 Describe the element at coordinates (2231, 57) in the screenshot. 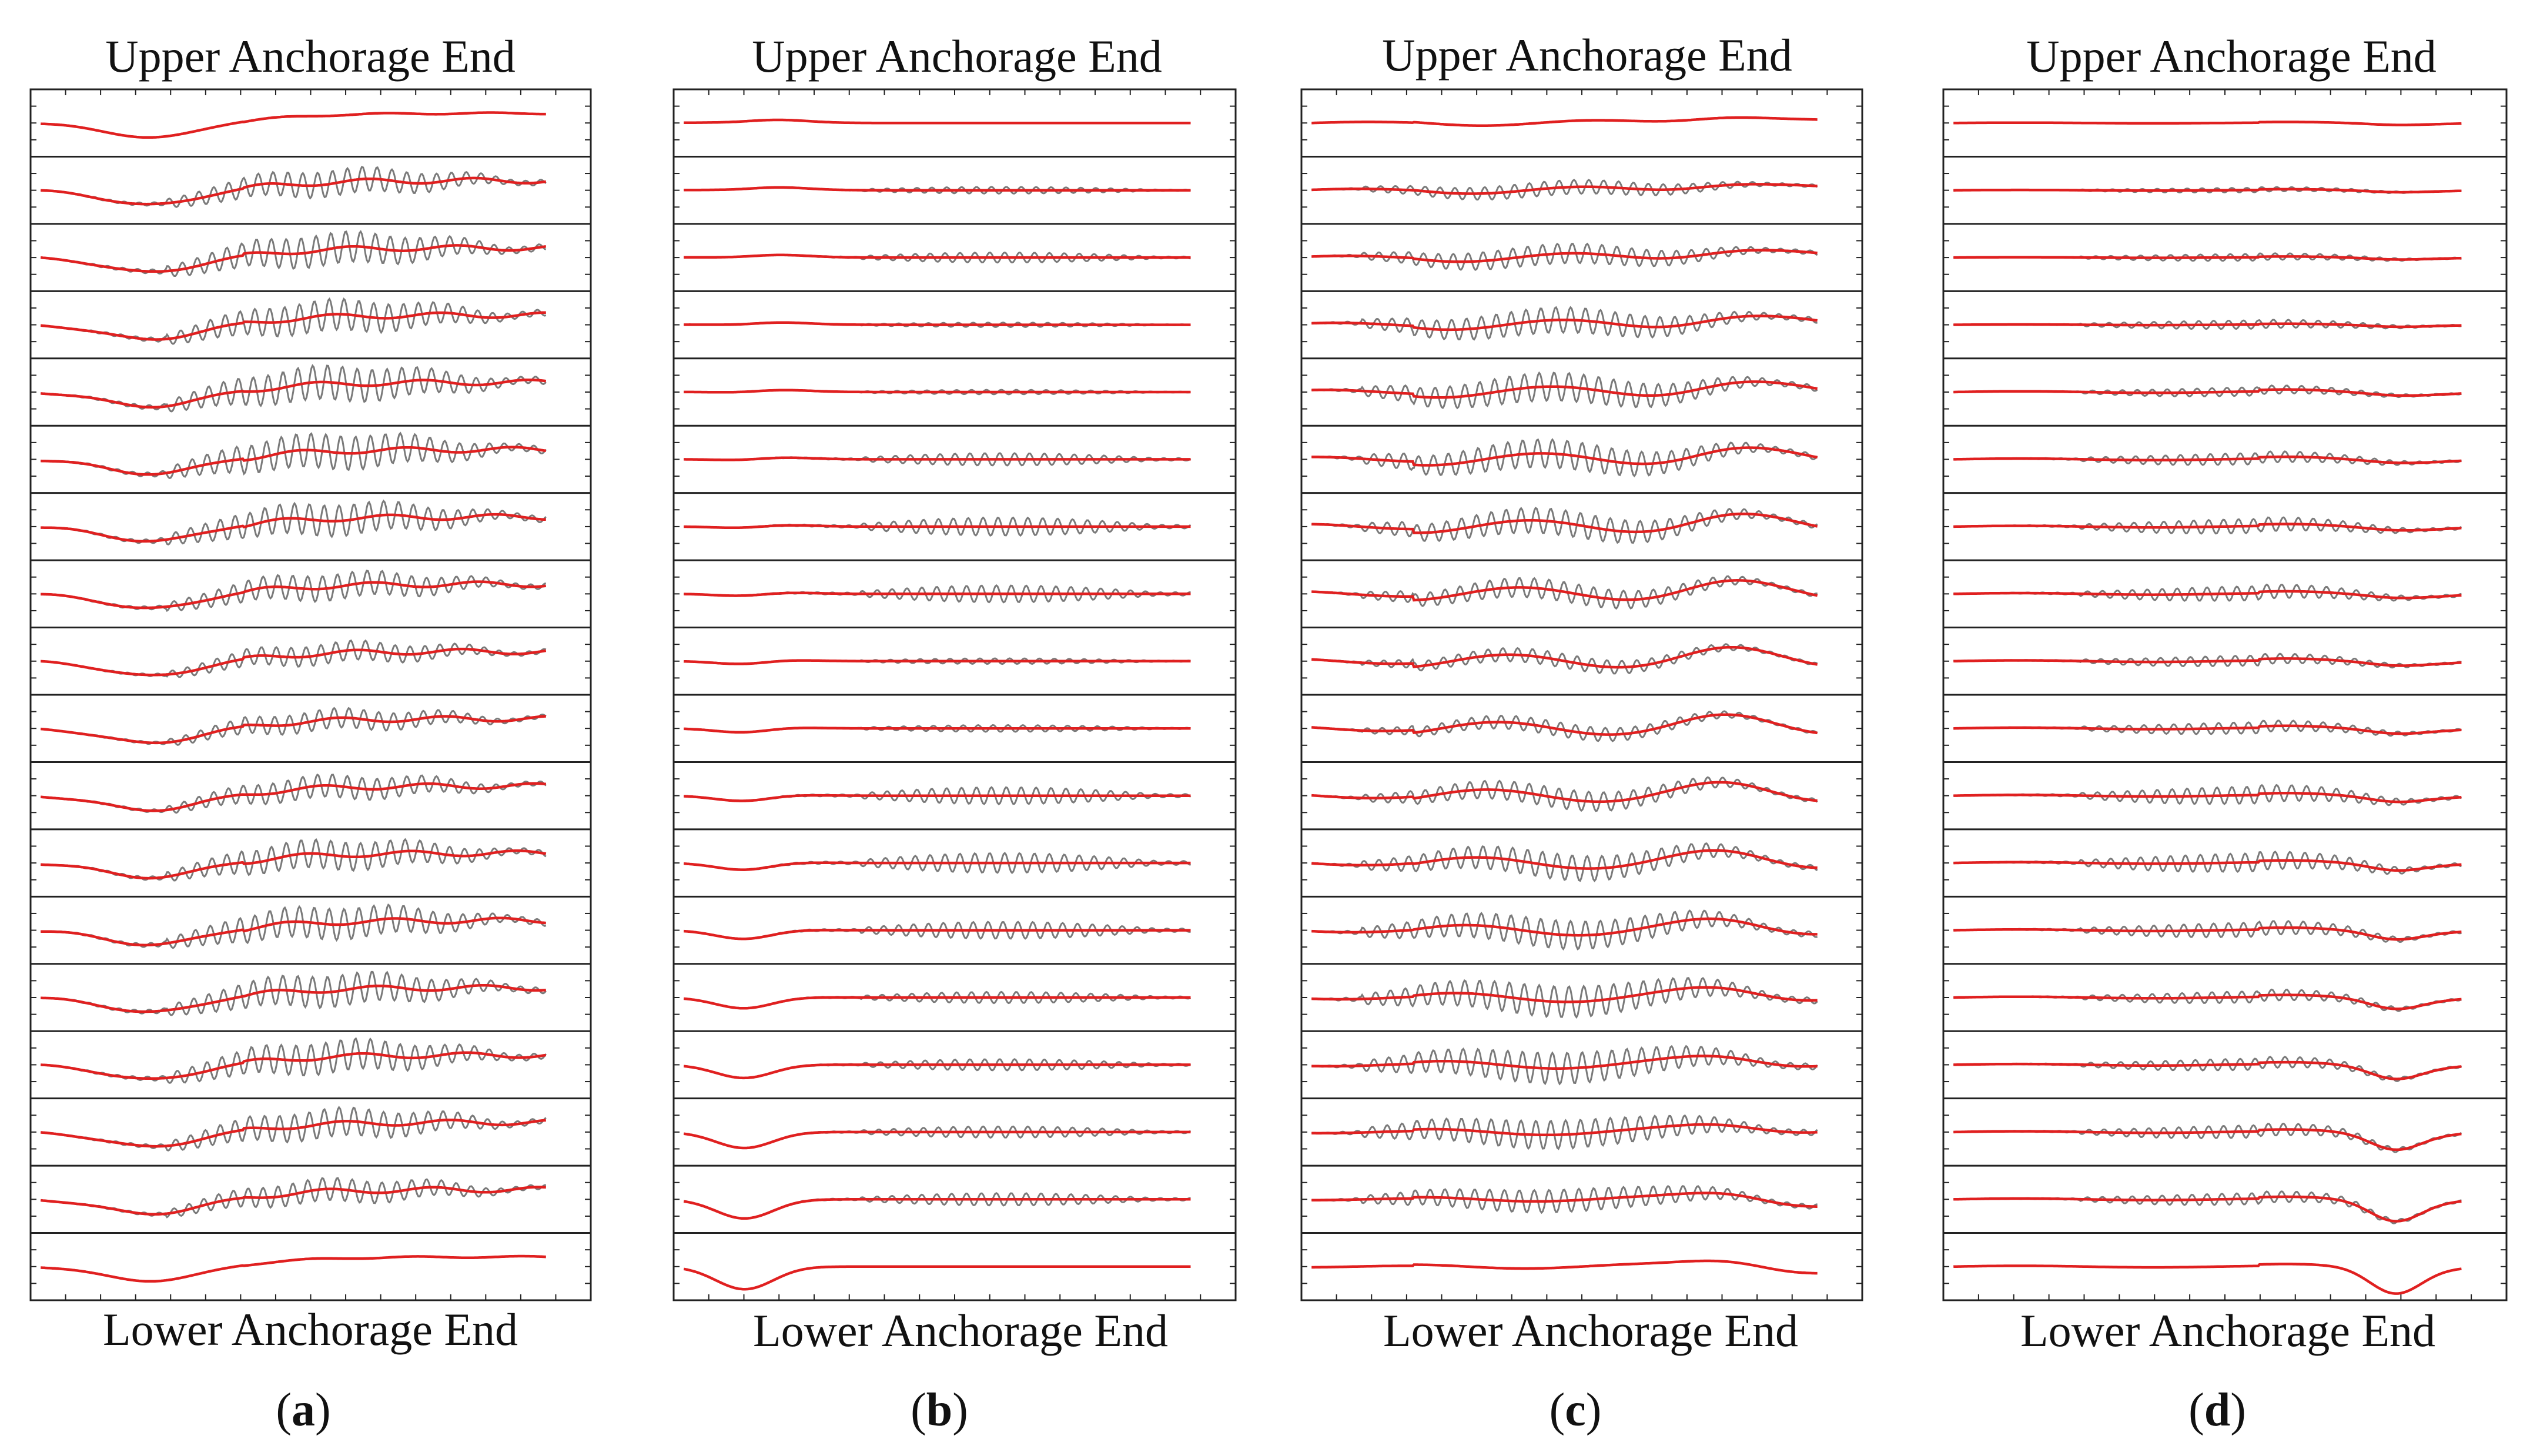

I see `panel-d-top-label: Upper Anchorage End` at that location.